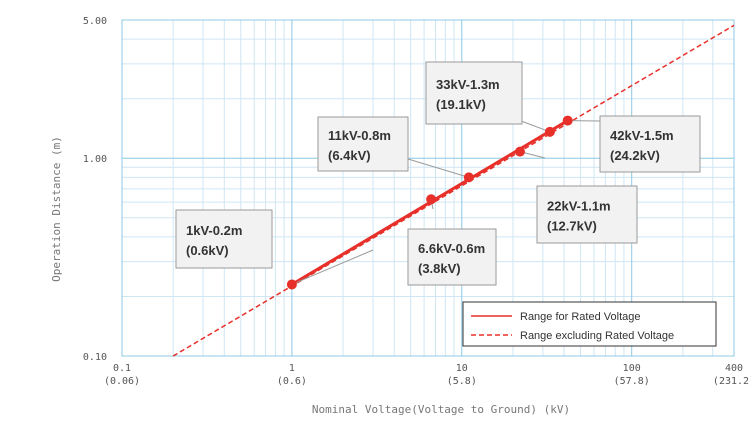 The width and height of the screenshot is (751, 421). I want to click on y-tick-label: 1.00, so click(95, 159).